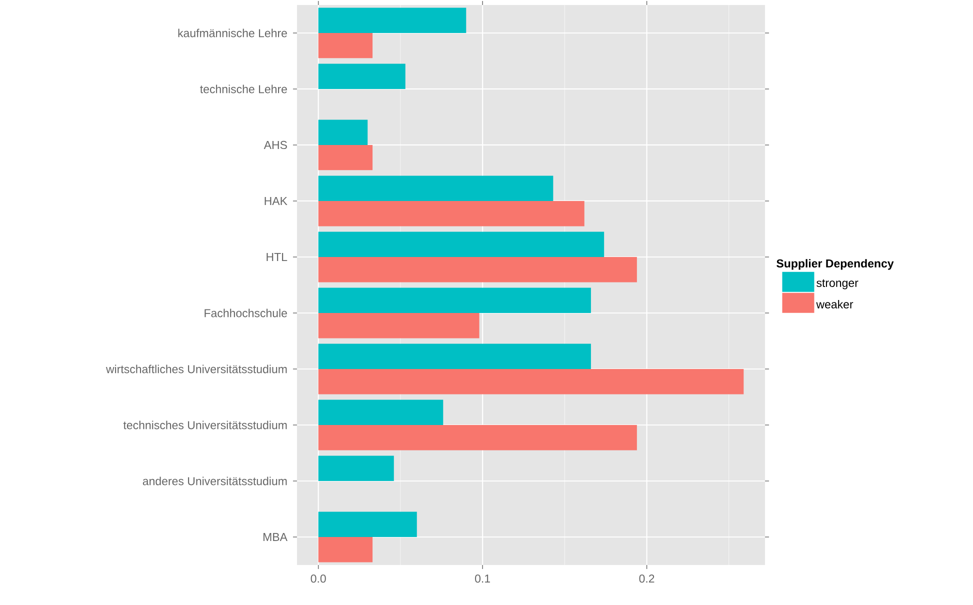 This screenshot has width=973, height=605. Describe the element at coordinates (205, 425) in the screenshot. I see `y-tick-label: technisches Universitätsstudium` at that location.